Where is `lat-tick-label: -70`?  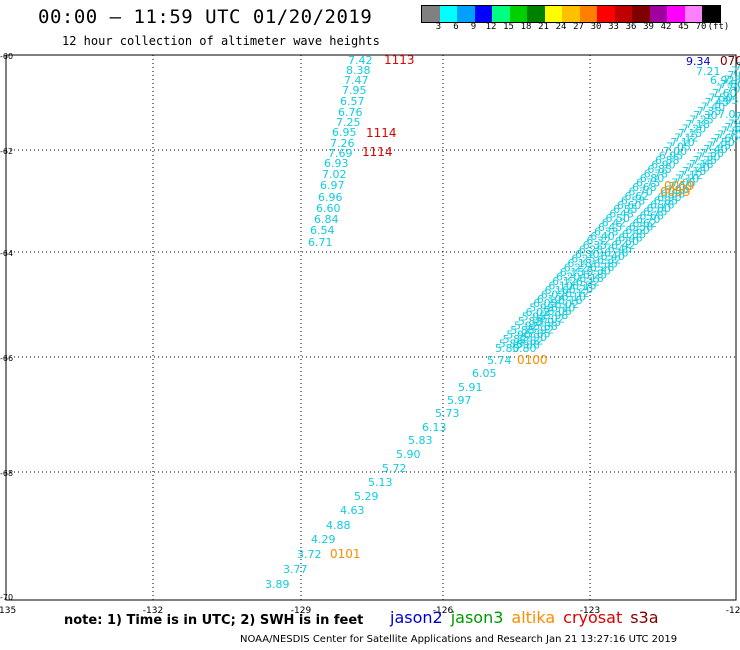
lat-tick-label: -70 is located at coordinates (6, 597).